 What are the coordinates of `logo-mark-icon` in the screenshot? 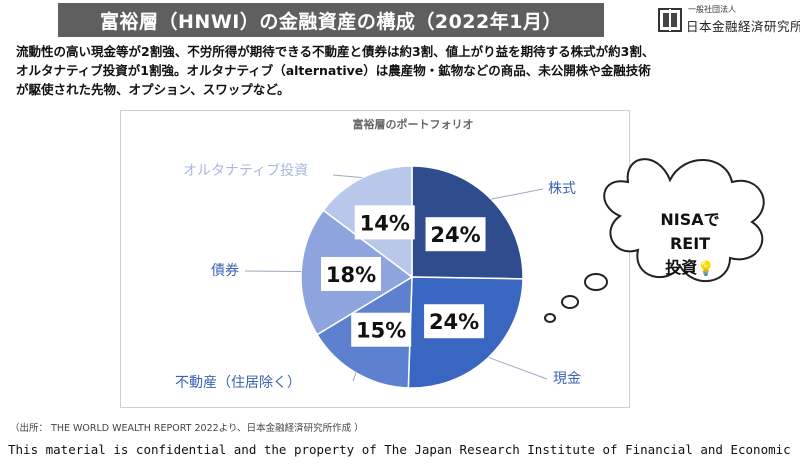 It's located at (670, 20).